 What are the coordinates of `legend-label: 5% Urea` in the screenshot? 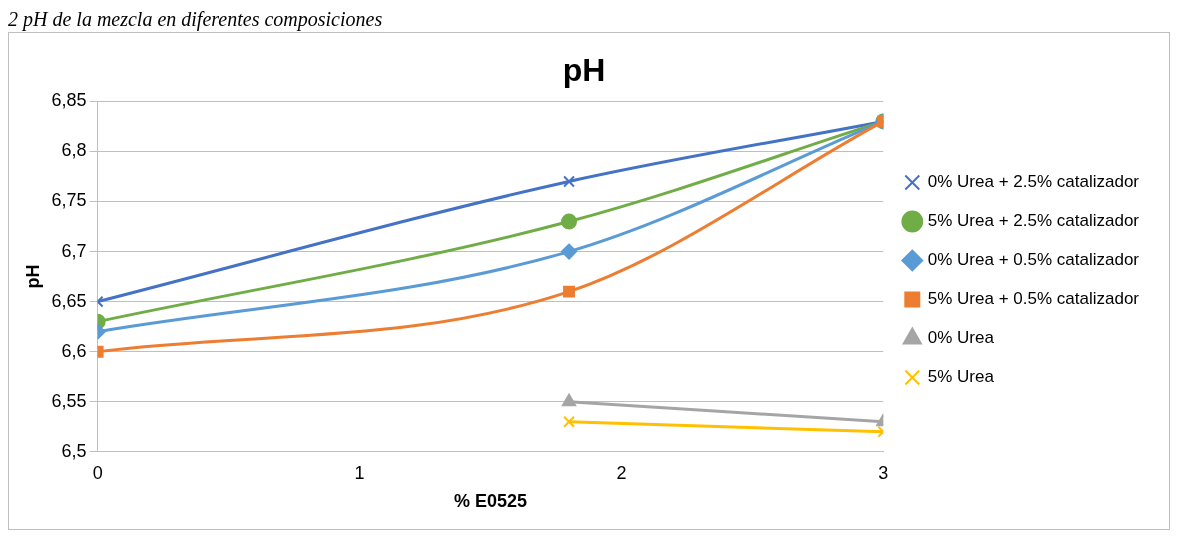 It's located at (961, 377).